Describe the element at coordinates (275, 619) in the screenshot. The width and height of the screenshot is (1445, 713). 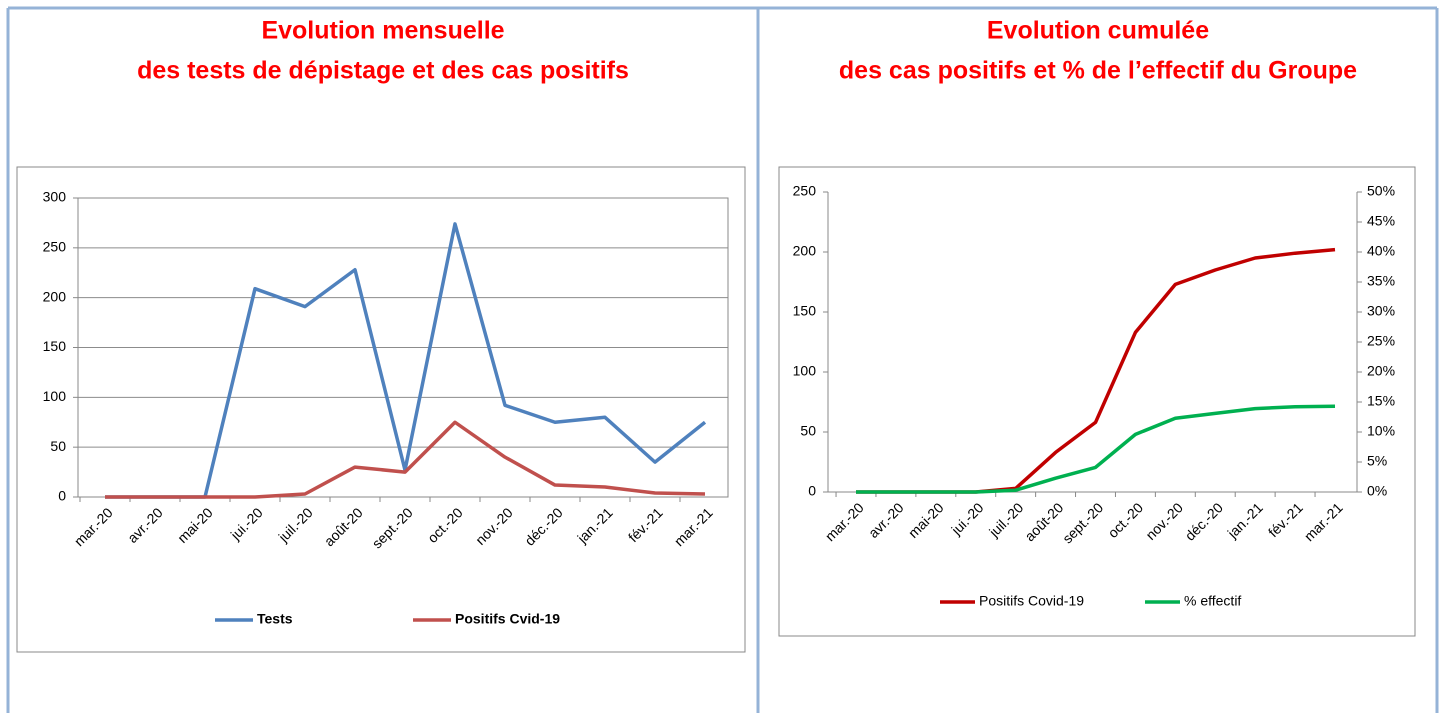
I see `legend-label: Tests` at that location.